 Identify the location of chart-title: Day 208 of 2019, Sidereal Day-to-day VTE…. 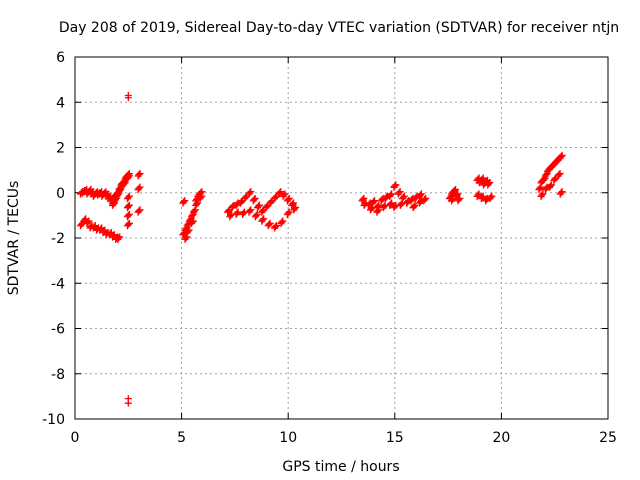
(339, 28).